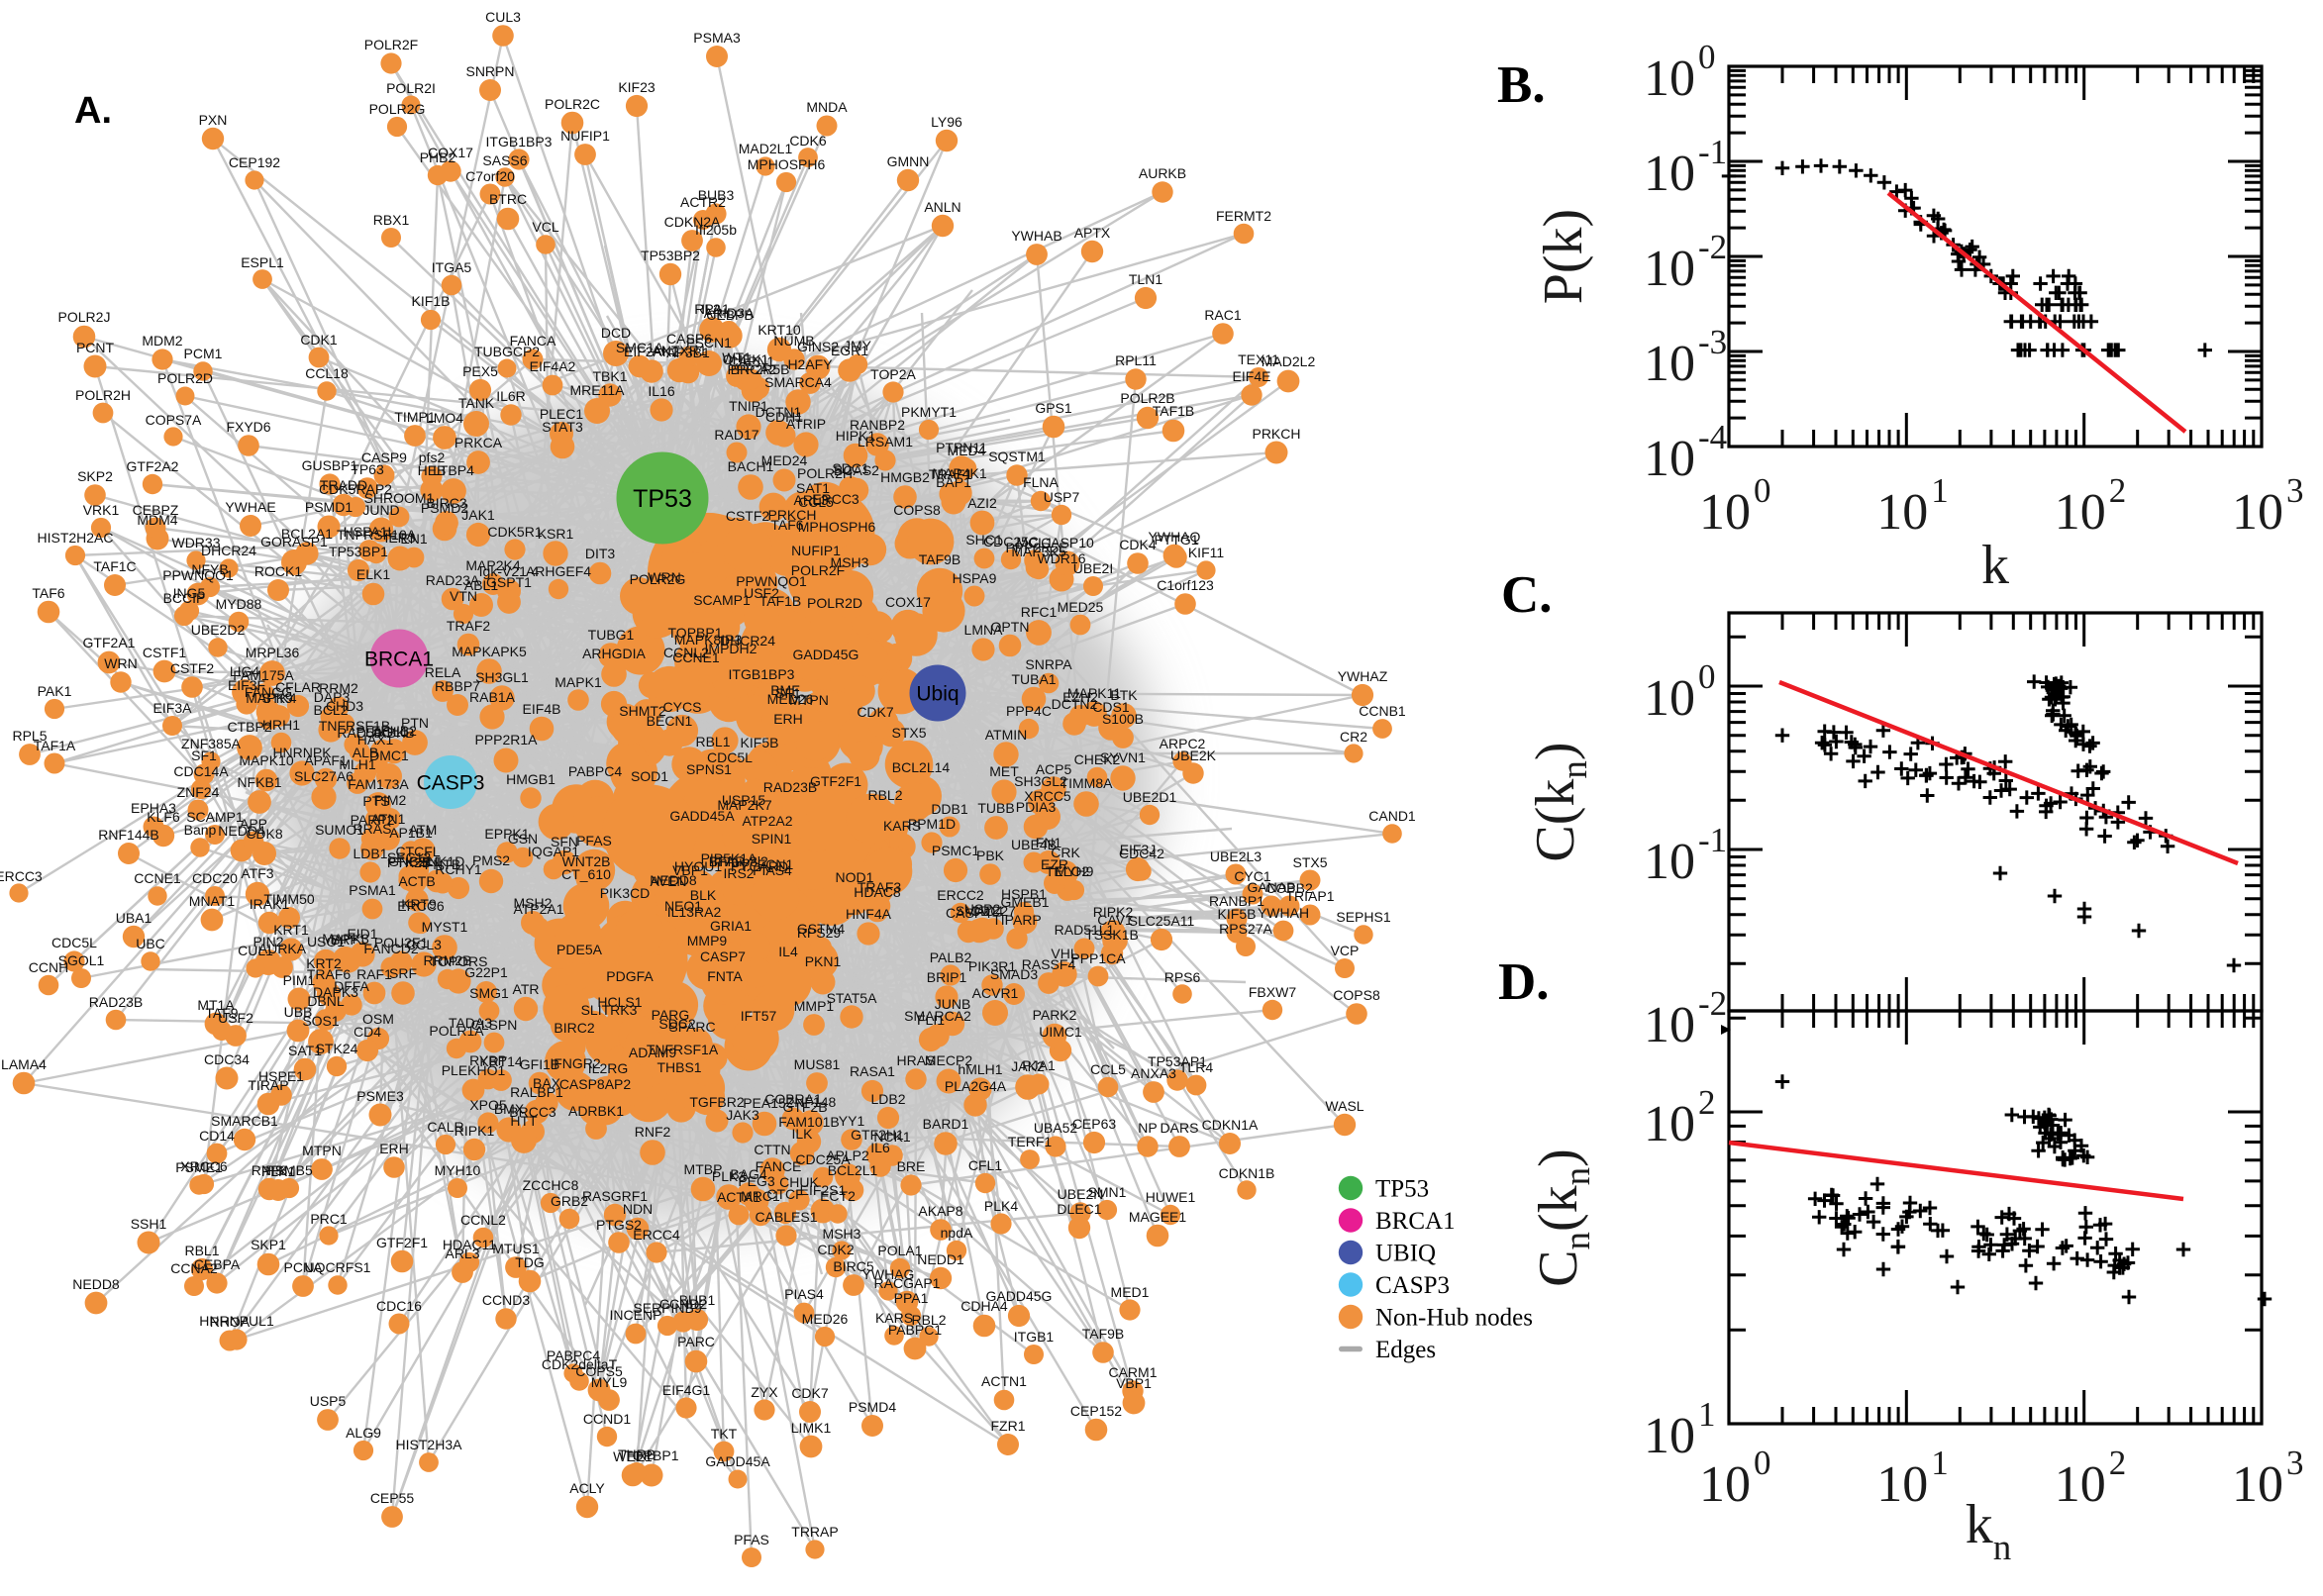 The height and width of the screenshot is (1596, 2323). What do you see at coordinates (2295, 1463) in the screenshot?
I see `svg-text: 3` at bounding box center [2295, 1463].